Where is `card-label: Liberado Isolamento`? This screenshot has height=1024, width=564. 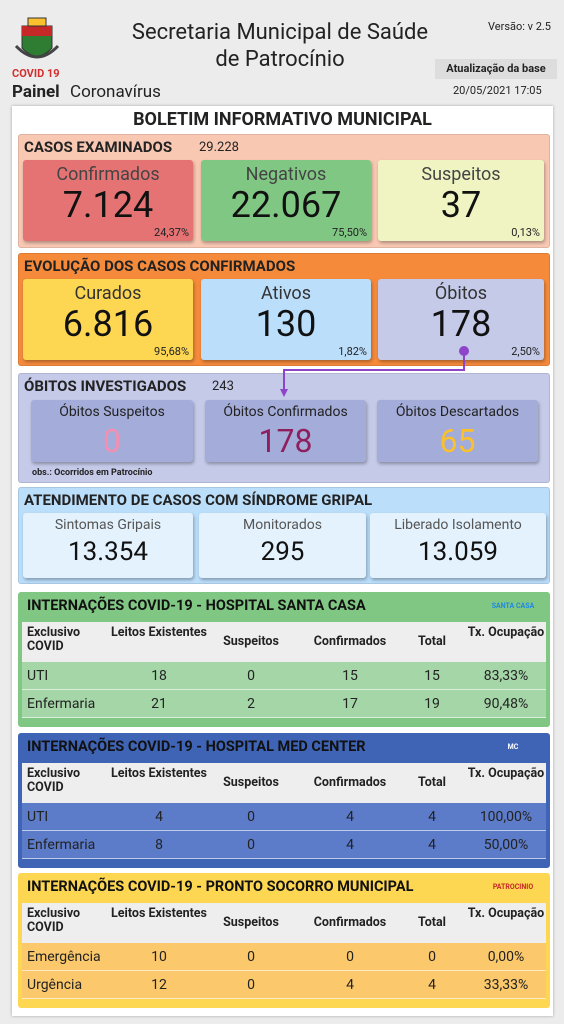 card-label: Liberado Isolamento is located at coordinates (458, 525).